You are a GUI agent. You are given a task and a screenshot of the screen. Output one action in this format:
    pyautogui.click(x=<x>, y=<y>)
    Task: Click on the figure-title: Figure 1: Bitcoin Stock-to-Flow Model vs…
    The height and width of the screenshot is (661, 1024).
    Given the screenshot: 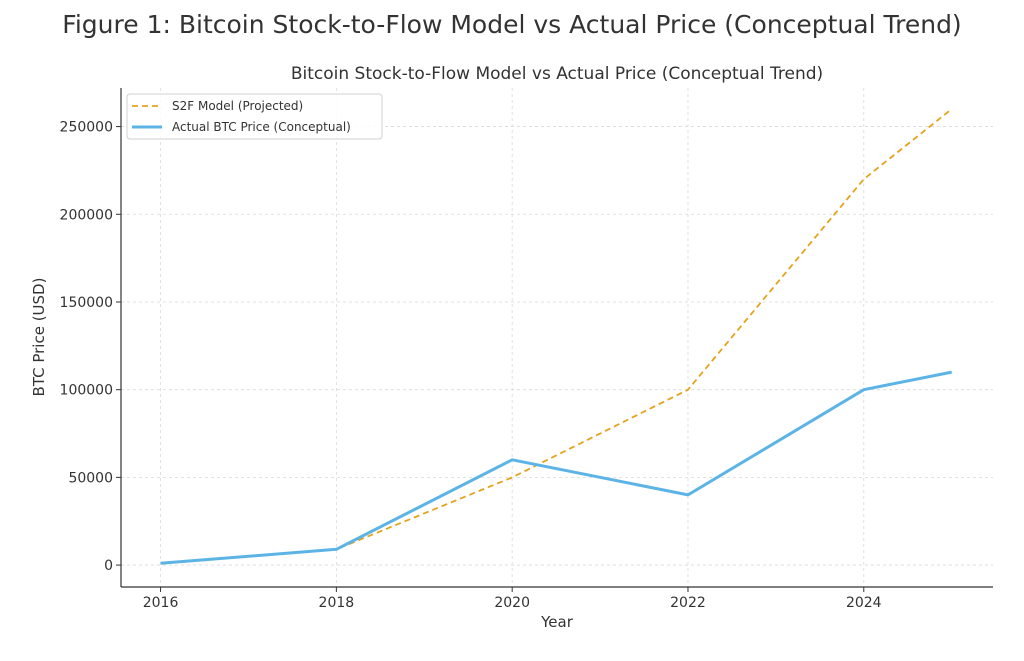 What is the action you would take?
    pyautogui.click(x=512, y=24)
    